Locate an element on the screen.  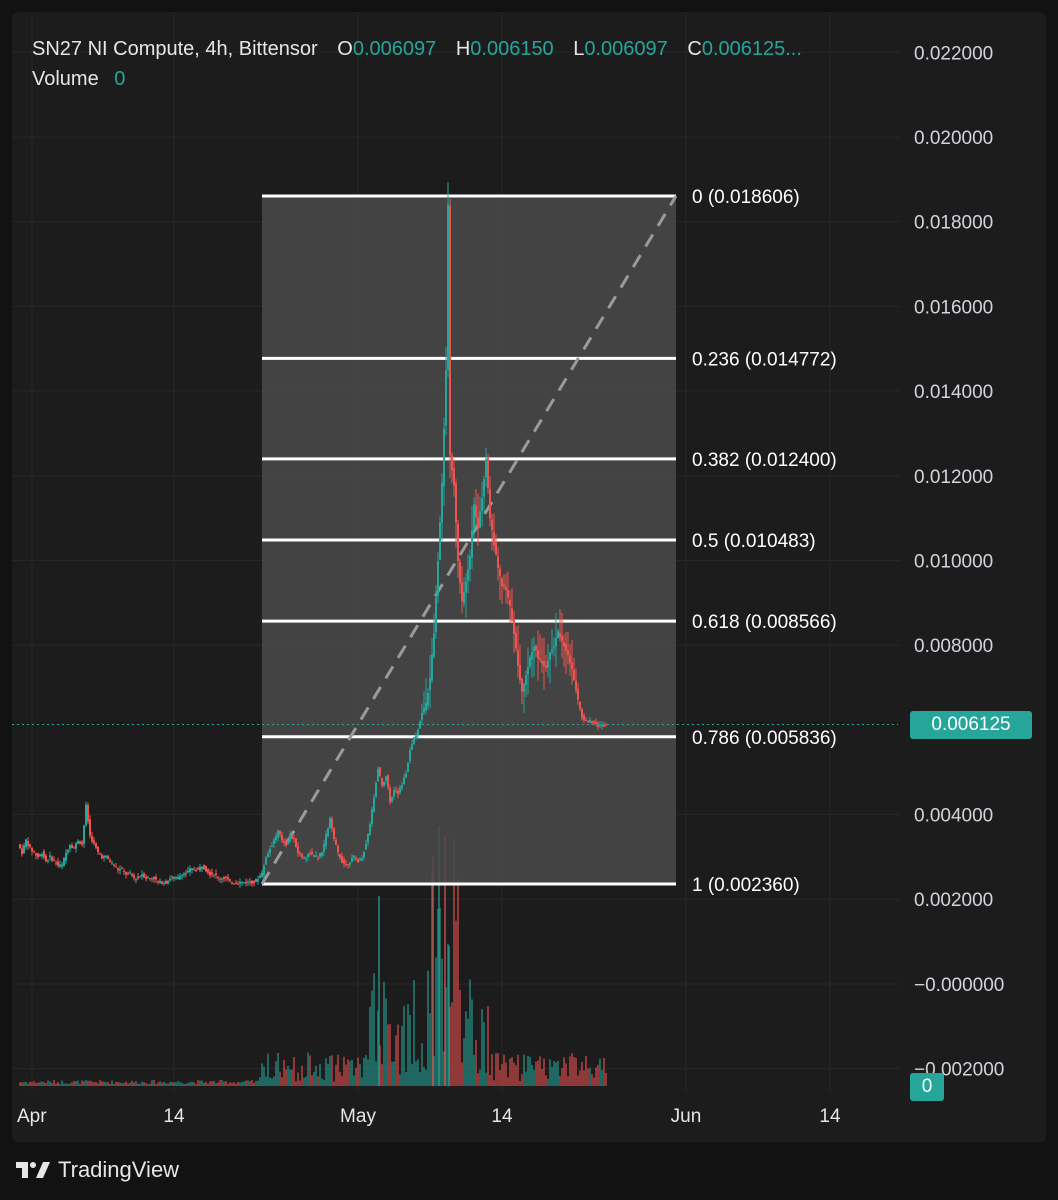
x-tick-label: 14 is located at coordinates (174, 1116).